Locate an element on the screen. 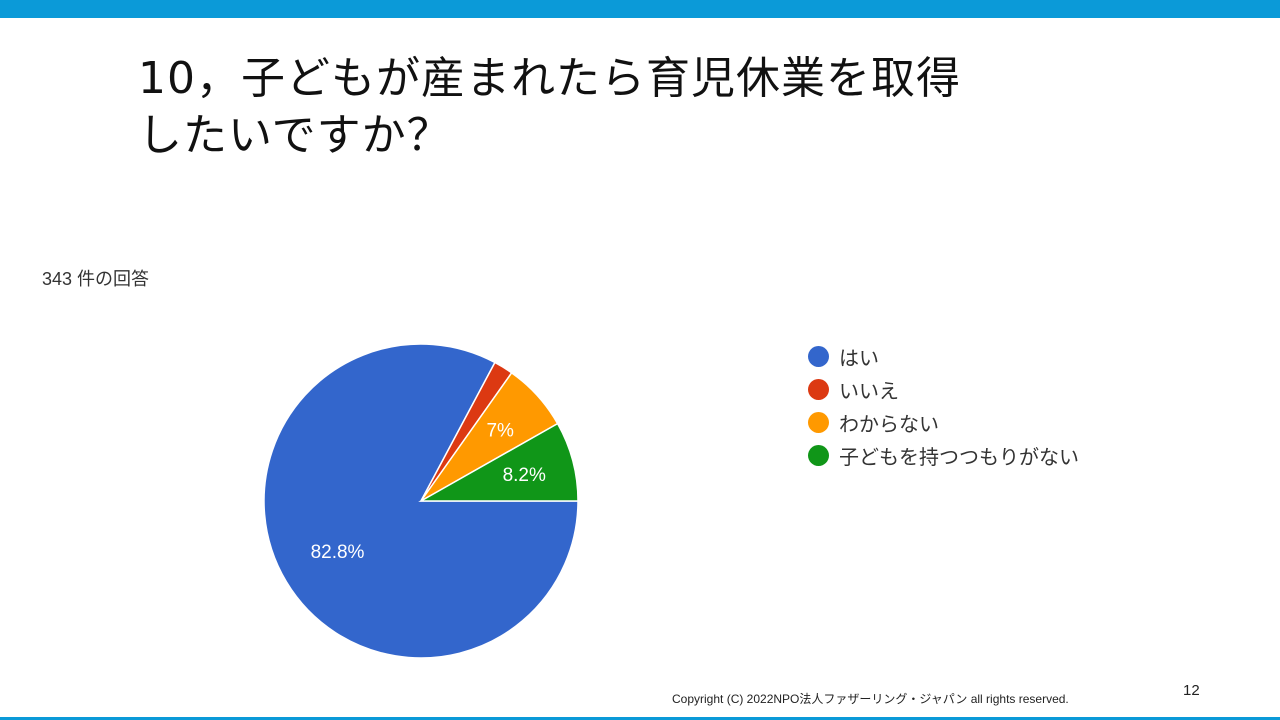 Image resolution: width=1280 pixels, height=720 pixels. legend-label: 子どもを持つつもりがない is located at coordinates (959, 457).